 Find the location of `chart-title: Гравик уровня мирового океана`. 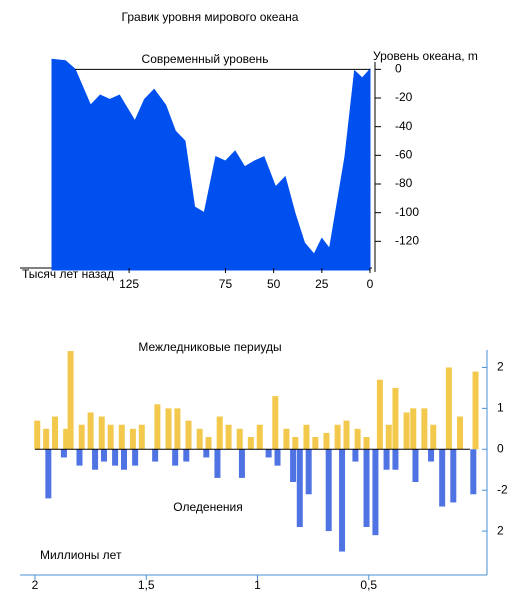

chart-title: Гравик уровня мирового океана is located at coordinates (210, 17).